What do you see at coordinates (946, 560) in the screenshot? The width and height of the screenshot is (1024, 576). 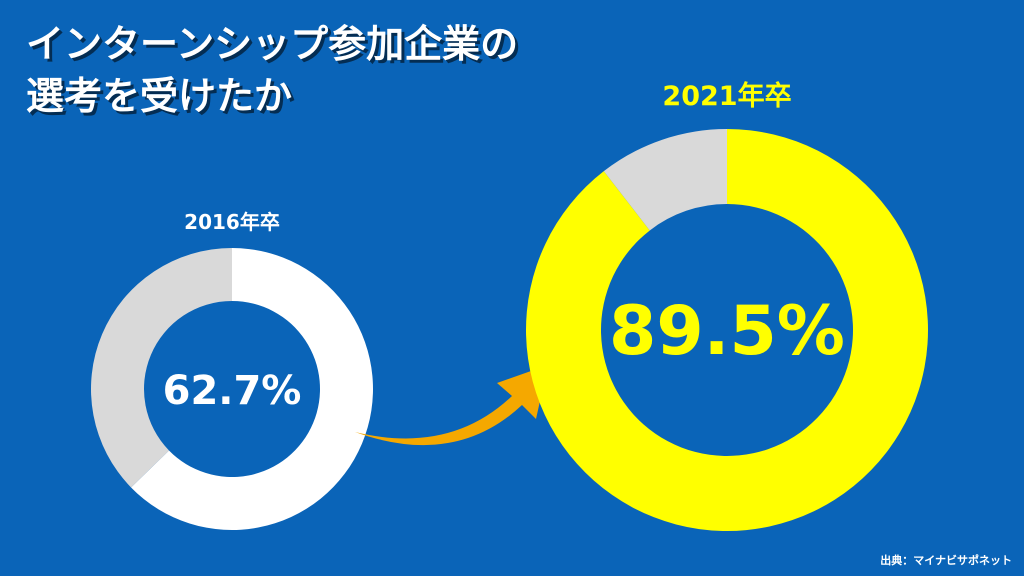 I see `source-note: 出典：マイナビサポネット` at bounding box center [946, 560].